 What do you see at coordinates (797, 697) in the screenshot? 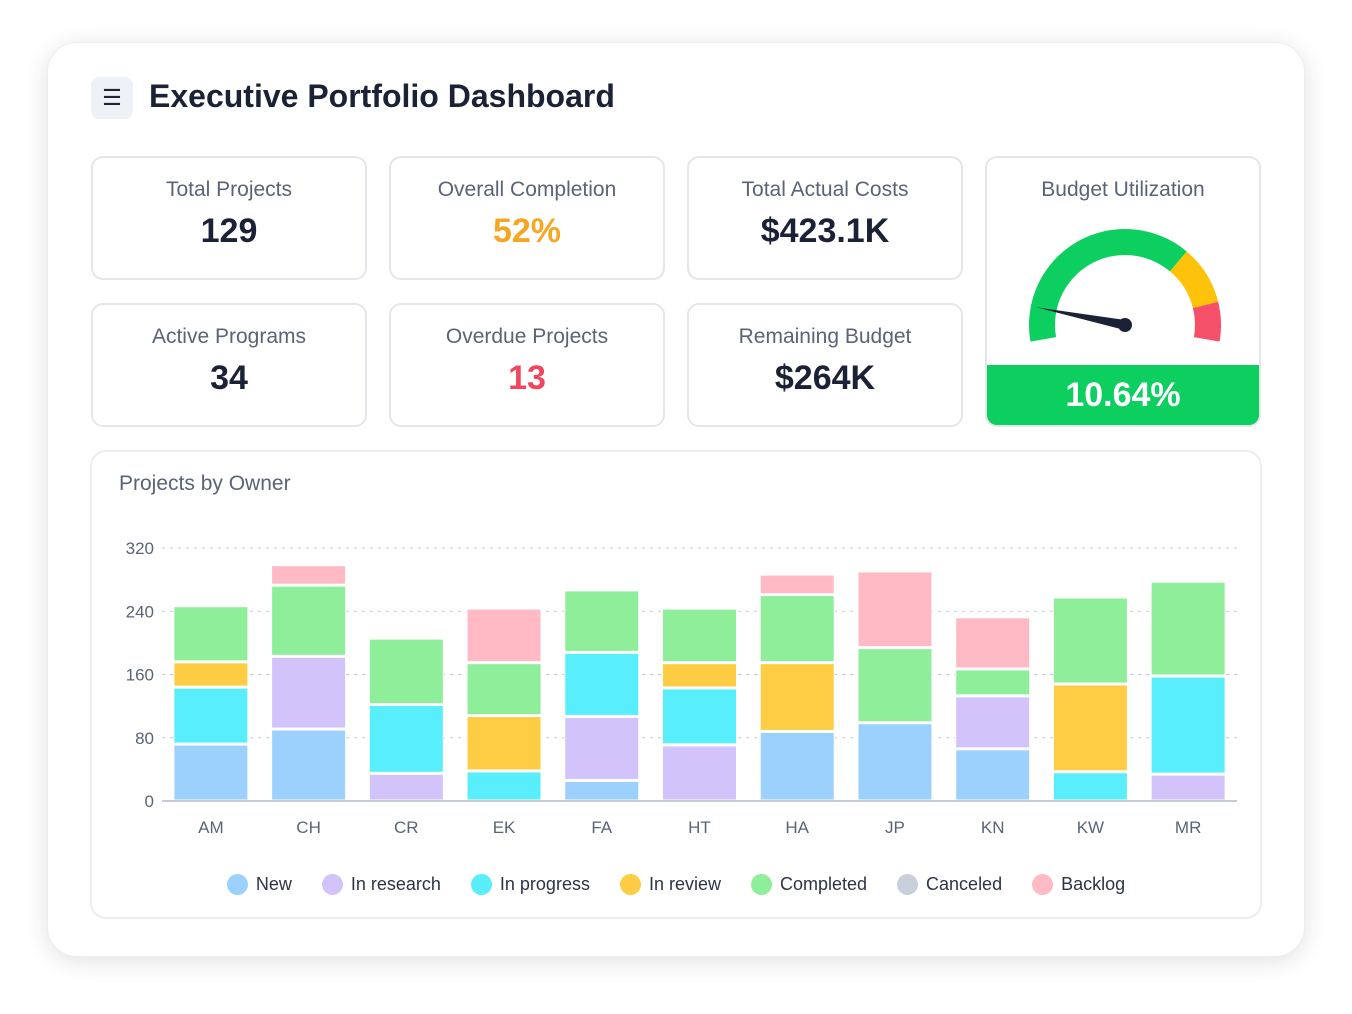
I see `bar-HA-in-review` at bounding box center [797, 697].